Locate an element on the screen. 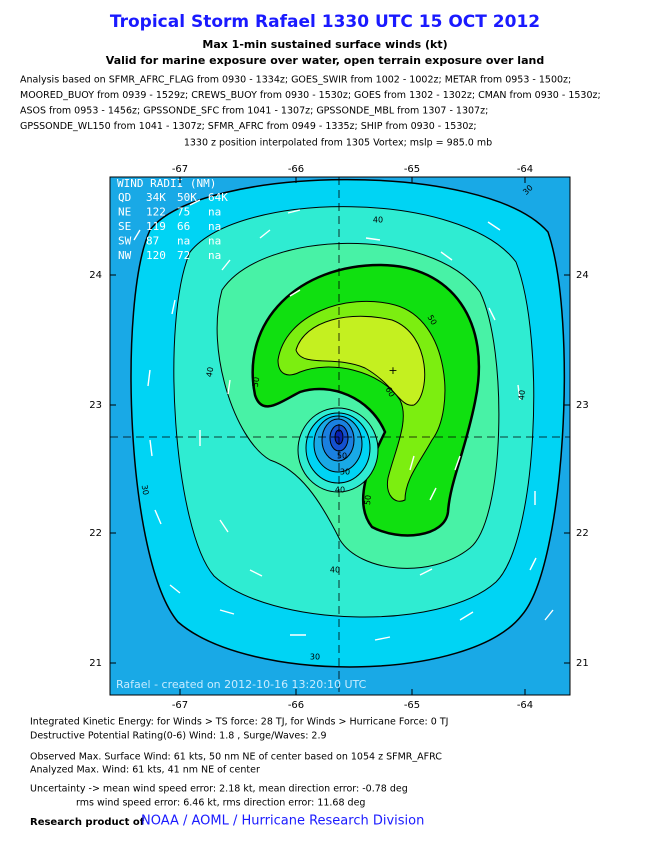 This screenshot has width=650, height=851. wind-radii-cell: 34K is located at coordinates (156, 197).